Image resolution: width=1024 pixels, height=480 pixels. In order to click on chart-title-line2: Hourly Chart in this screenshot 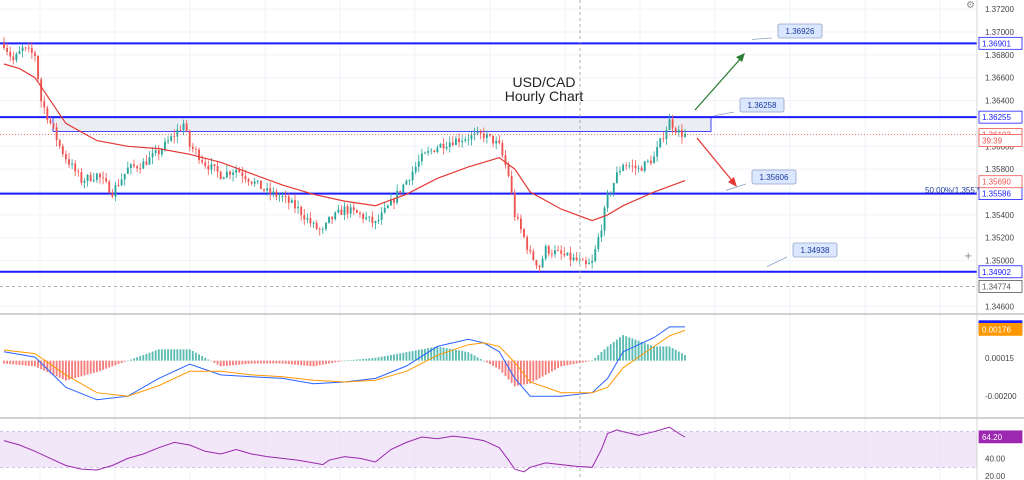, I will do `click(544, 96)`.